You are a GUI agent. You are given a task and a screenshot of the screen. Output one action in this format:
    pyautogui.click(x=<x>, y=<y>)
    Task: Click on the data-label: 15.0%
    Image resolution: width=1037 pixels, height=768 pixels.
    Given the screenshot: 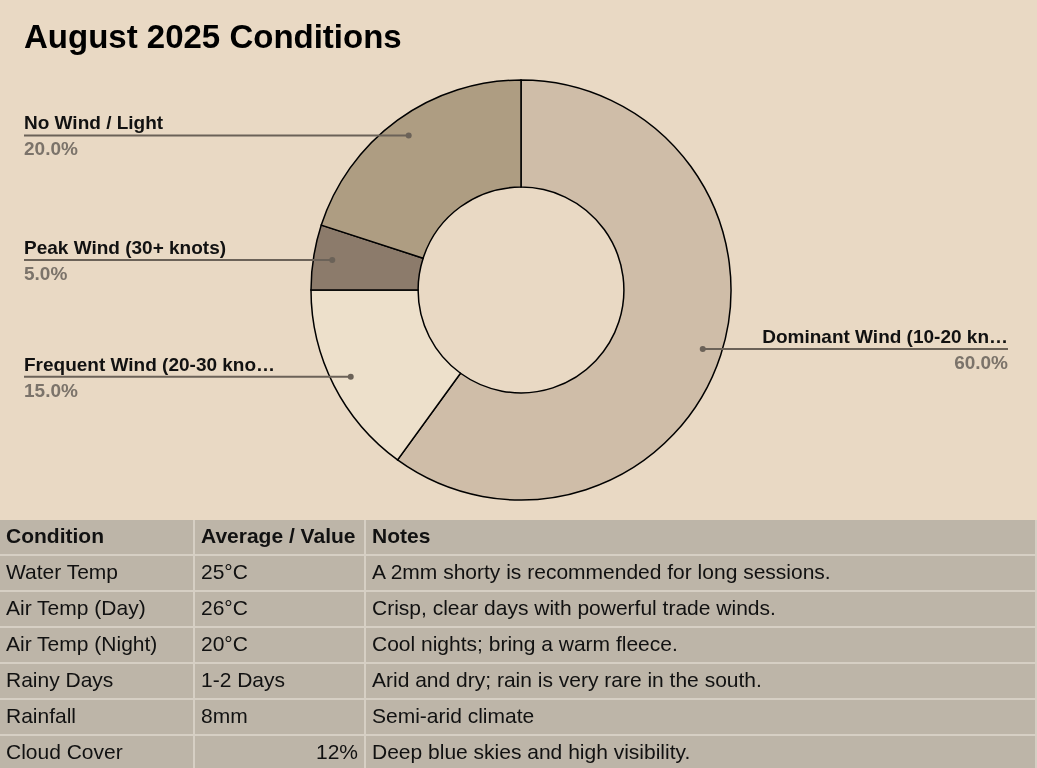 What is the action you would take?
    pyautogui.click(x=51, y=390)
    